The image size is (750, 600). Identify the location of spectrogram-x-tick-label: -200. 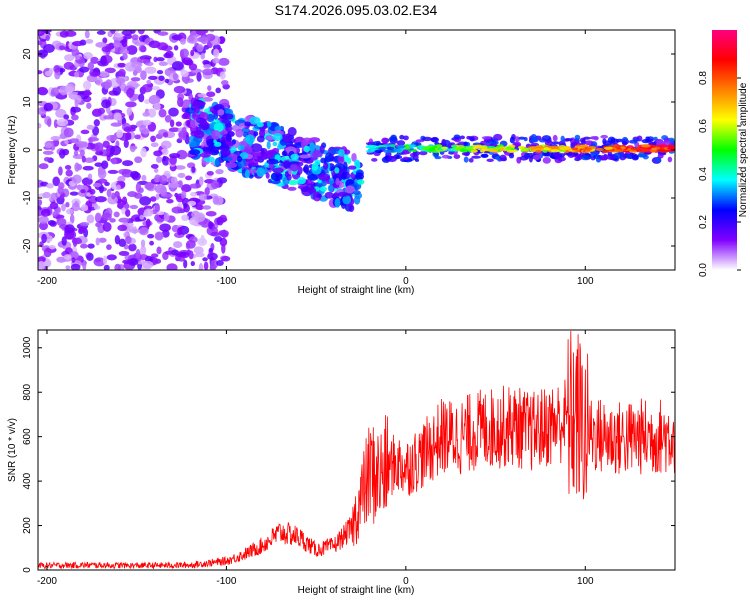
(47, 281).